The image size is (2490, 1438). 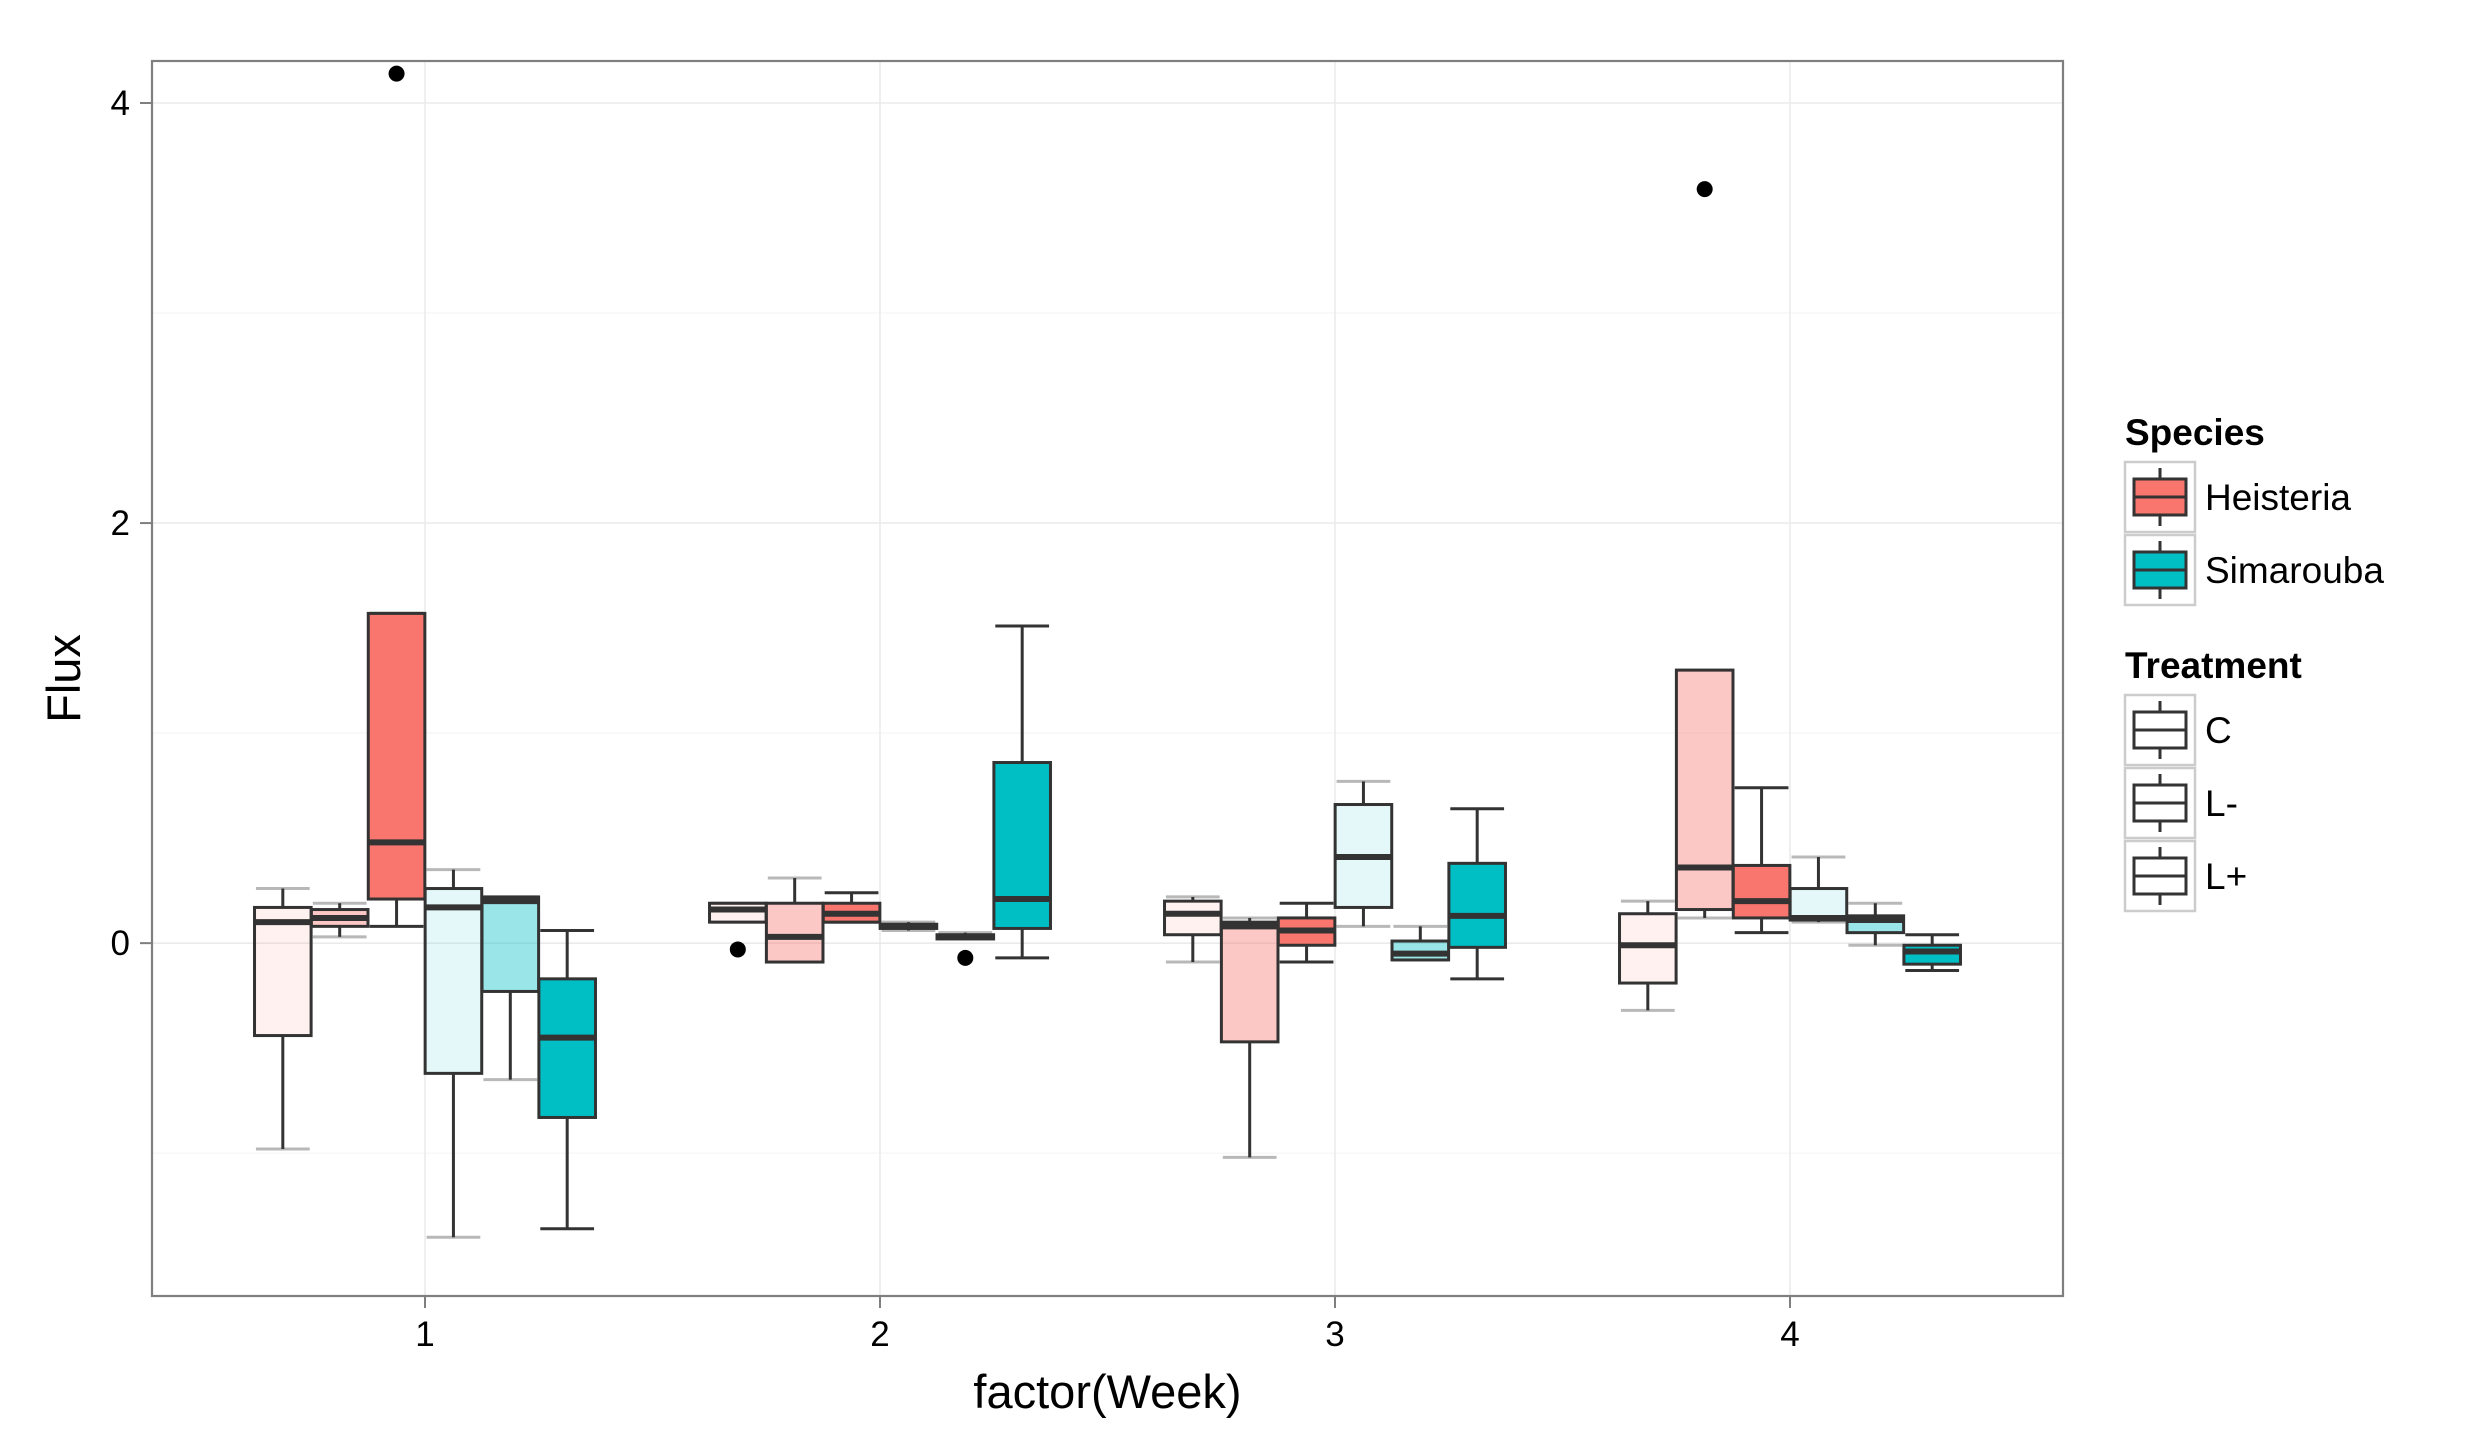 I want to click on box-week1-heisteria-c, so click(x=283, y=1019).